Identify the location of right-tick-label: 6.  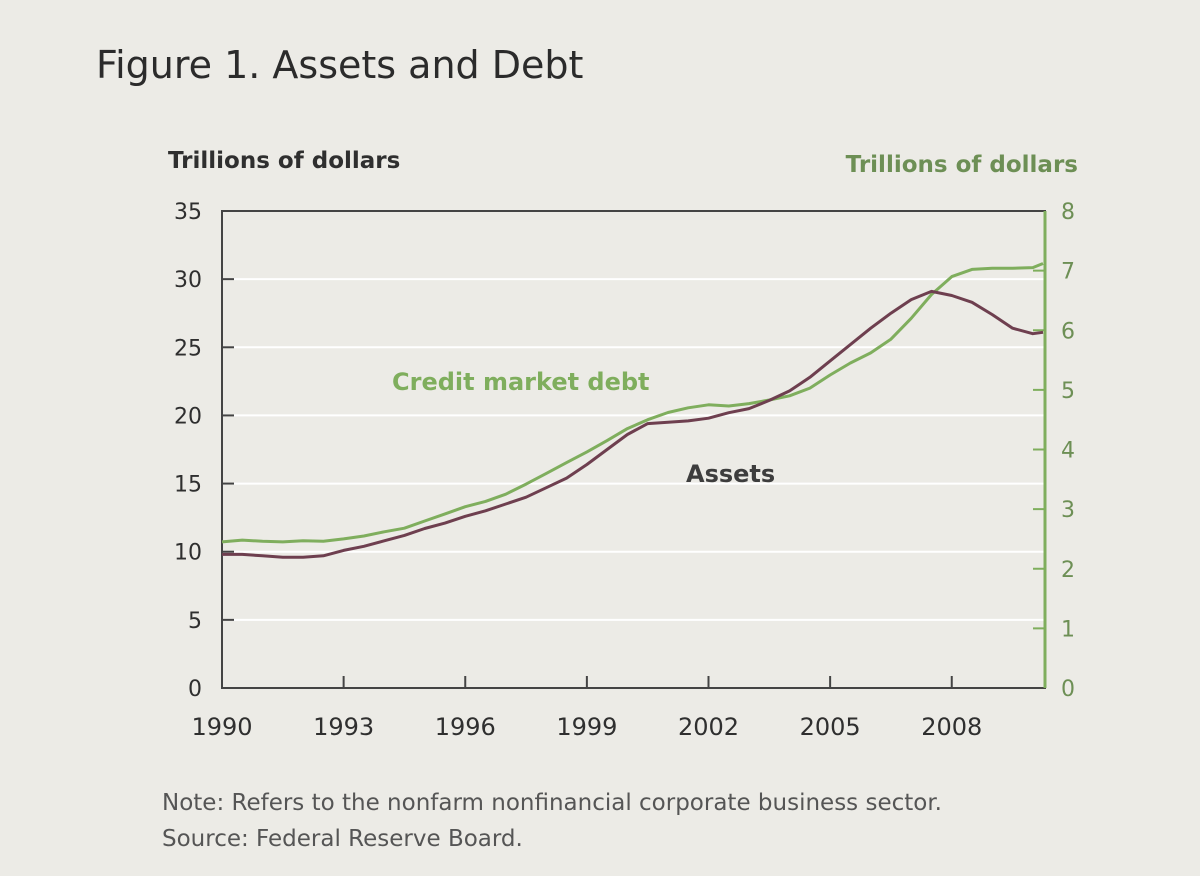
(1068, 331).